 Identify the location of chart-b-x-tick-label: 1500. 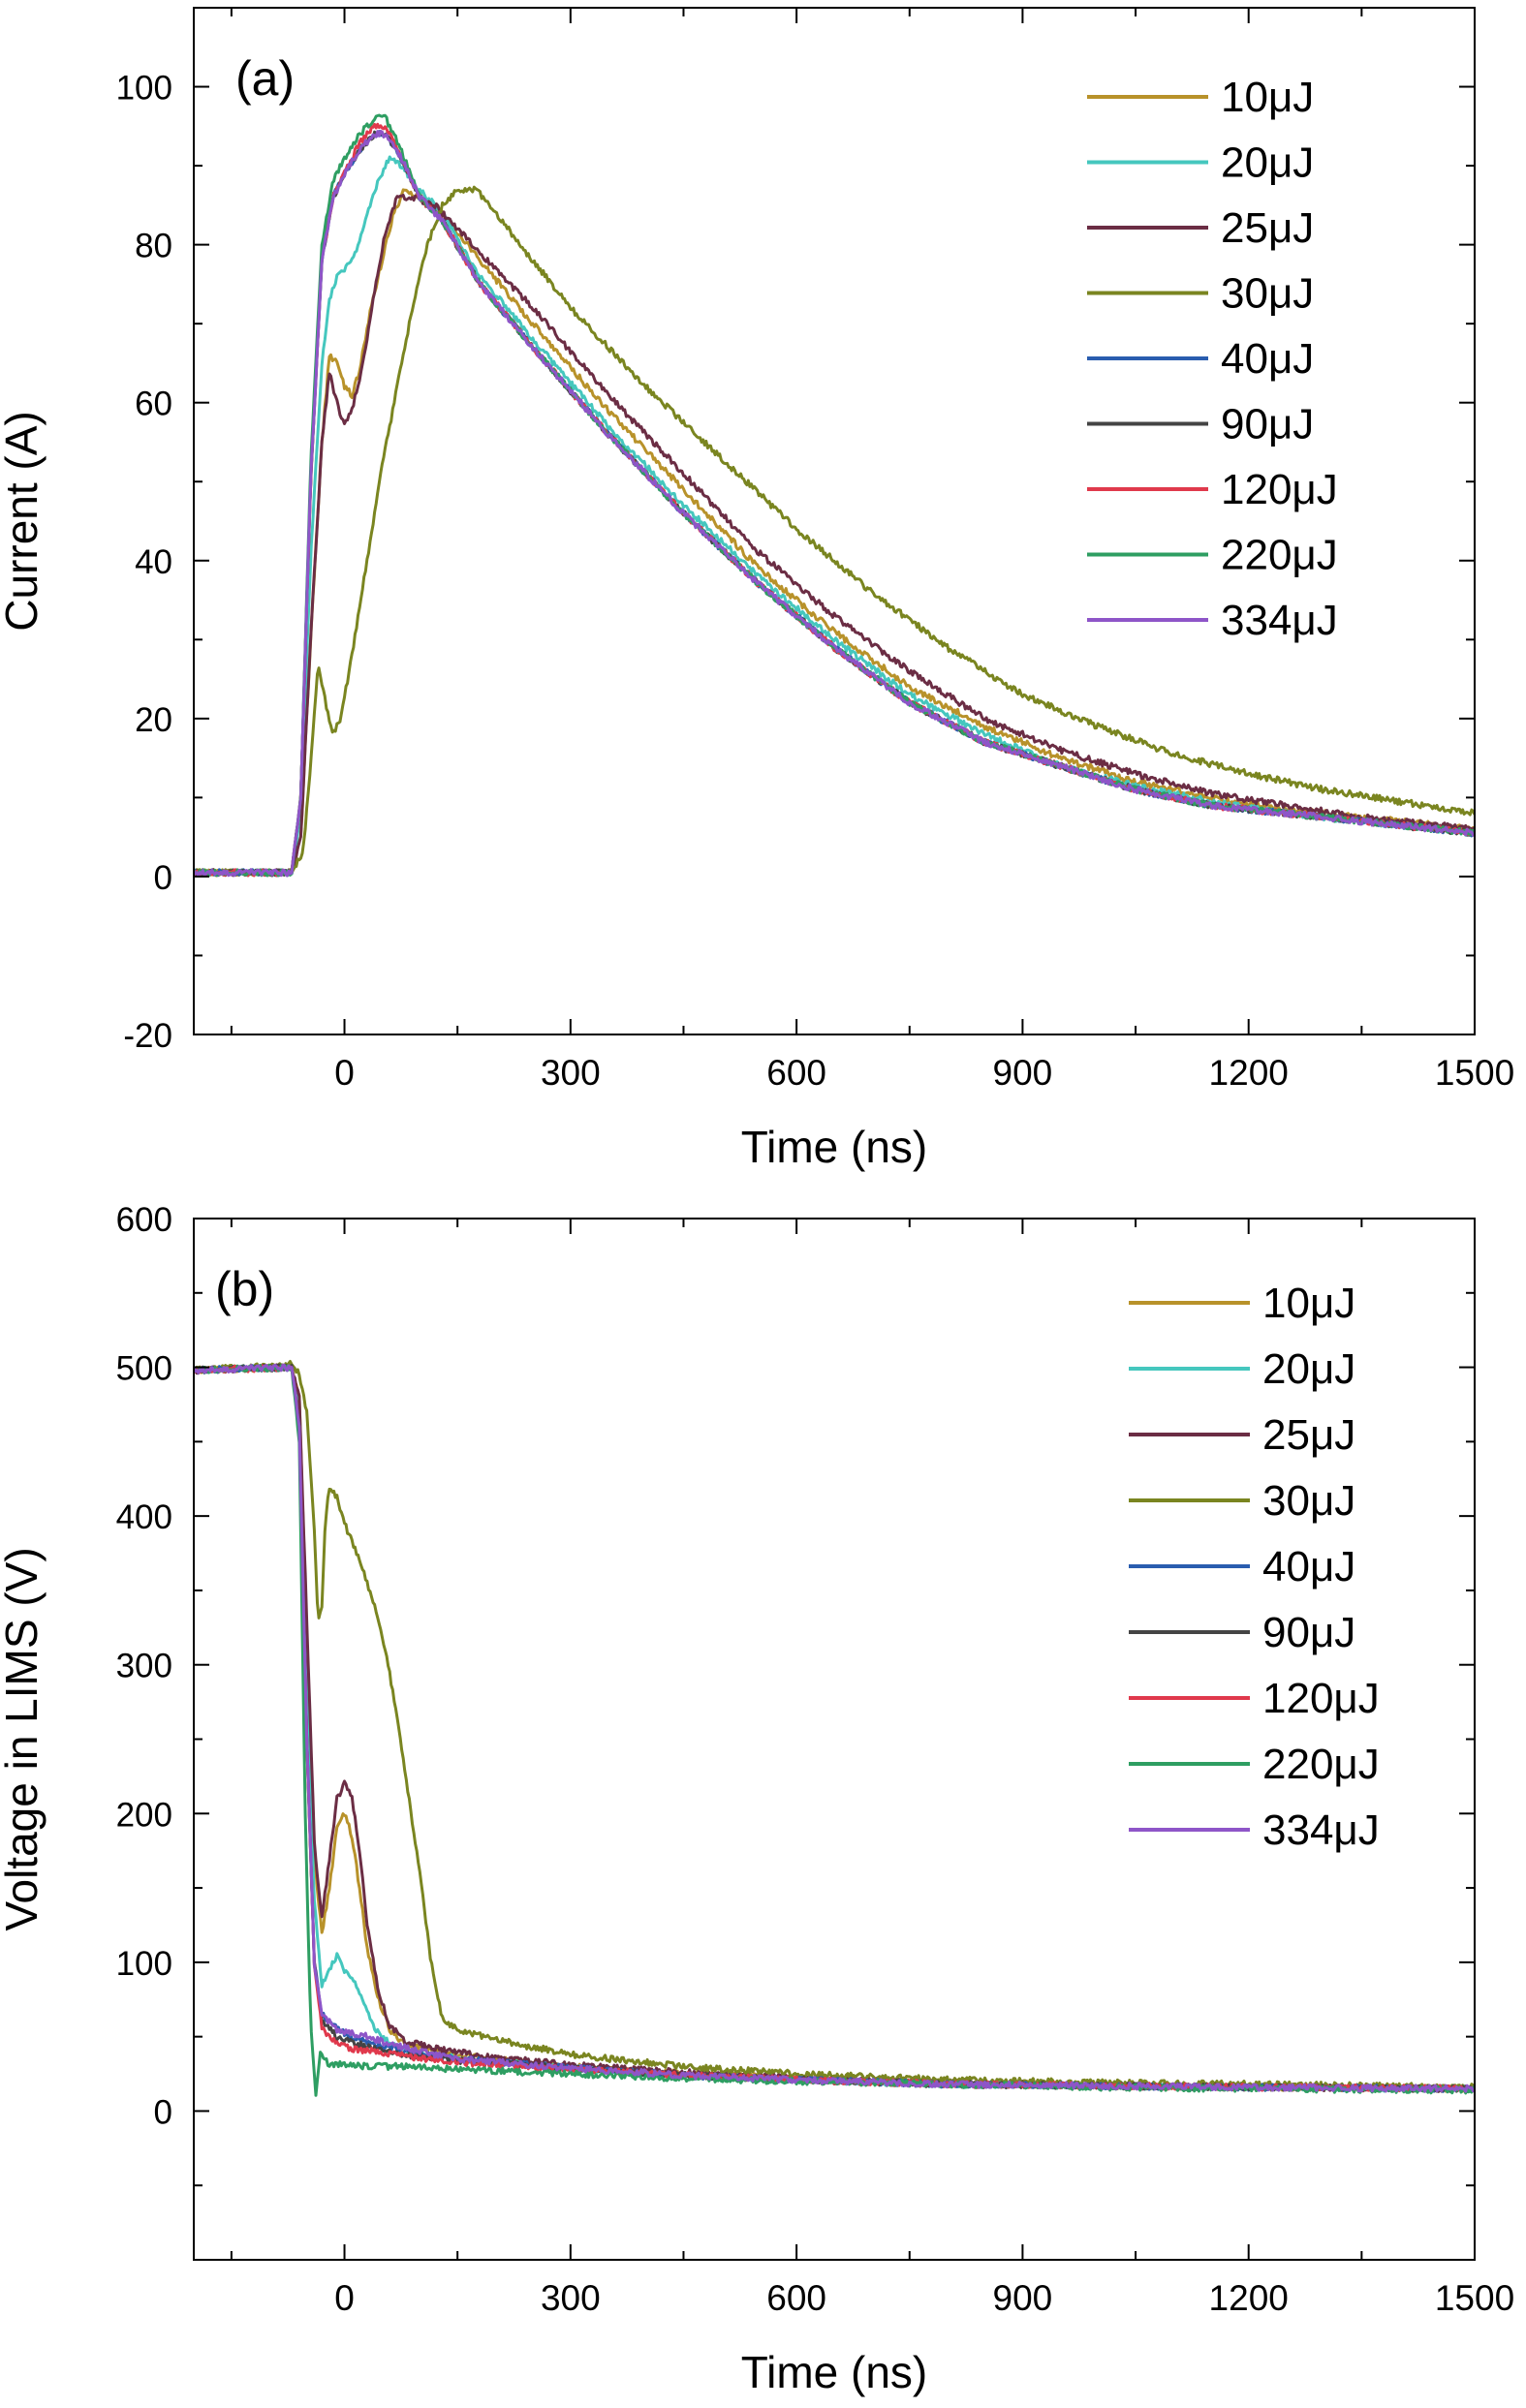
(1474, 2298).